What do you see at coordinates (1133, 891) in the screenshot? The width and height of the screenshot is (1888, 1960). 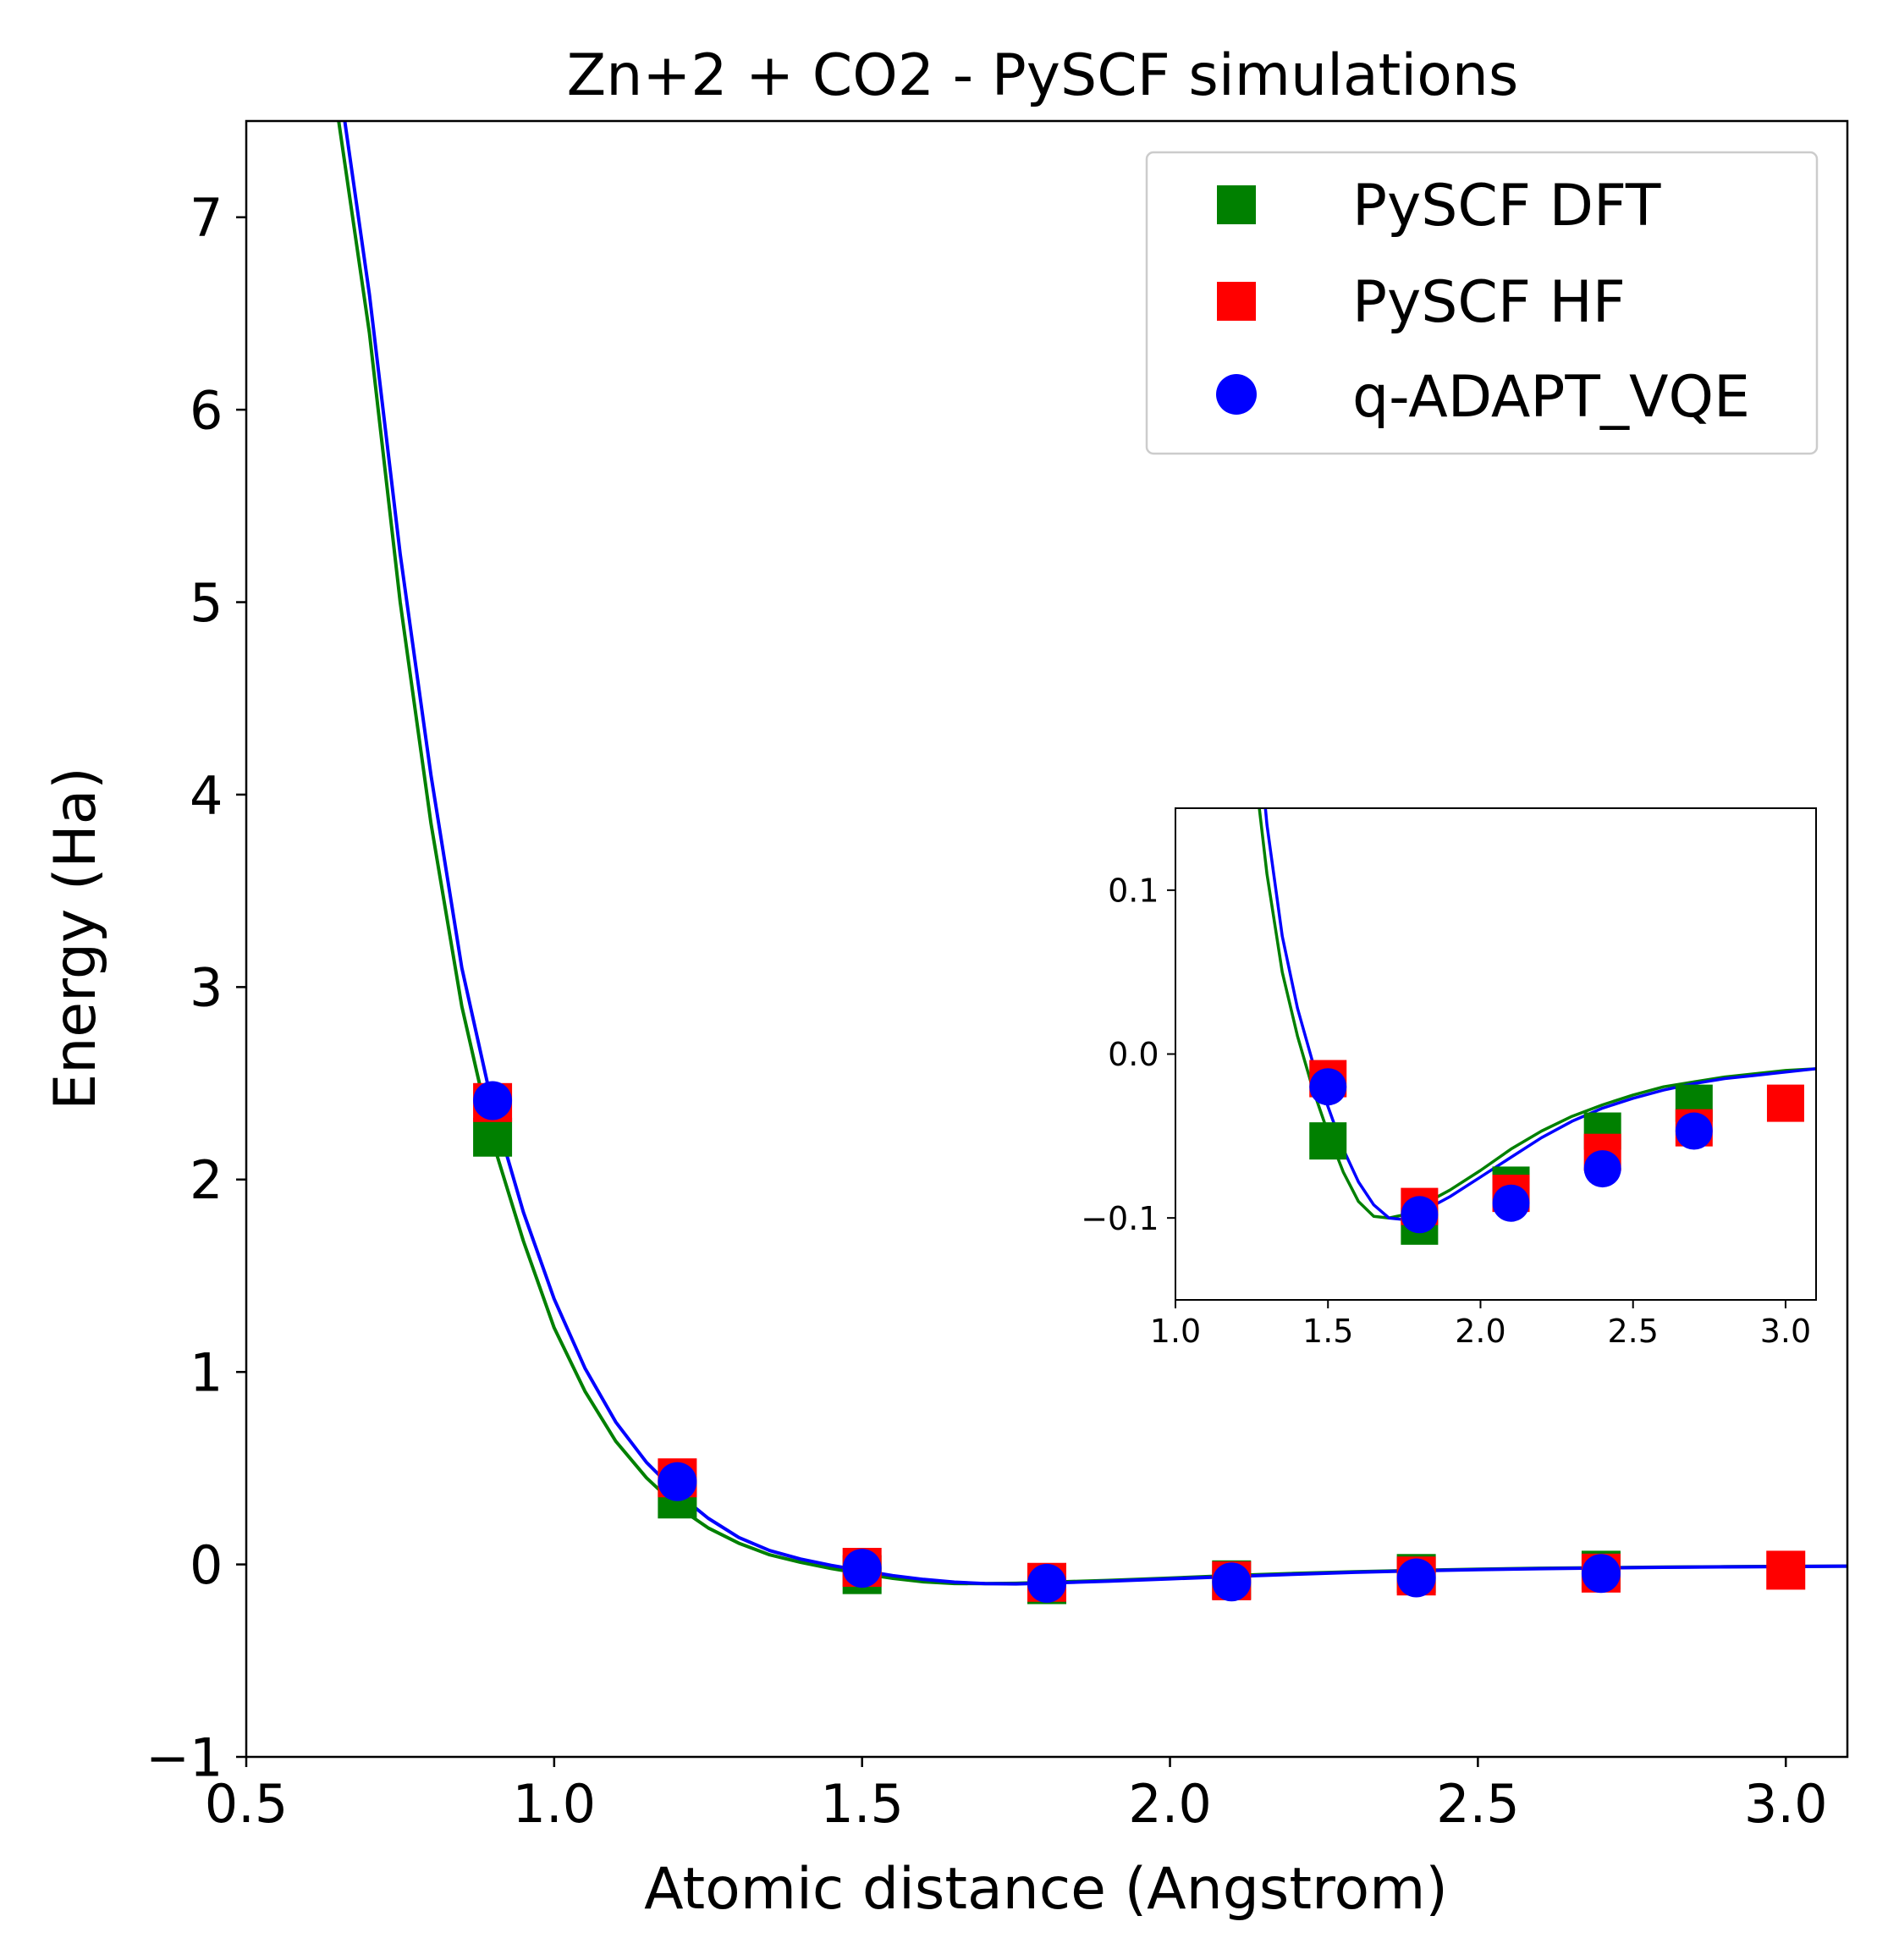 I see `y-tick-label: 0.1` at bounding box center [1133, 891].